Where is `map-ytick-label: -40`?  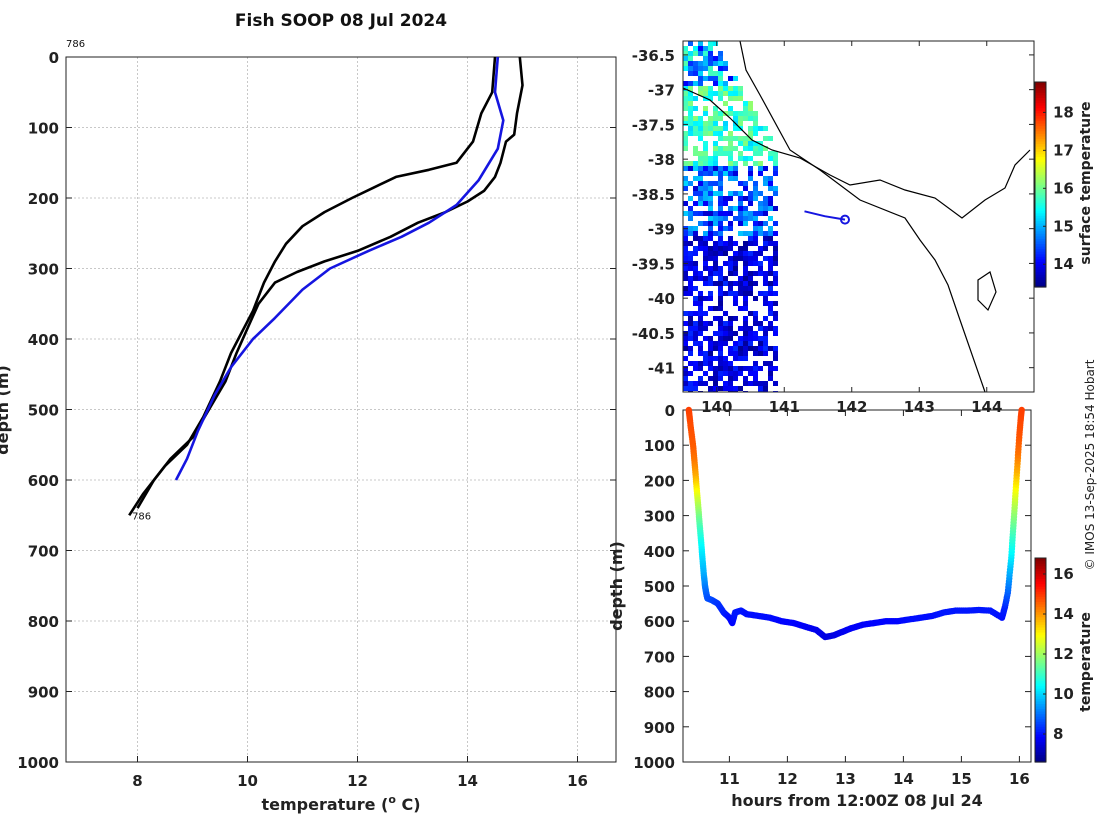
map-ytick-label: -40 is located at coordinates (661, 299).